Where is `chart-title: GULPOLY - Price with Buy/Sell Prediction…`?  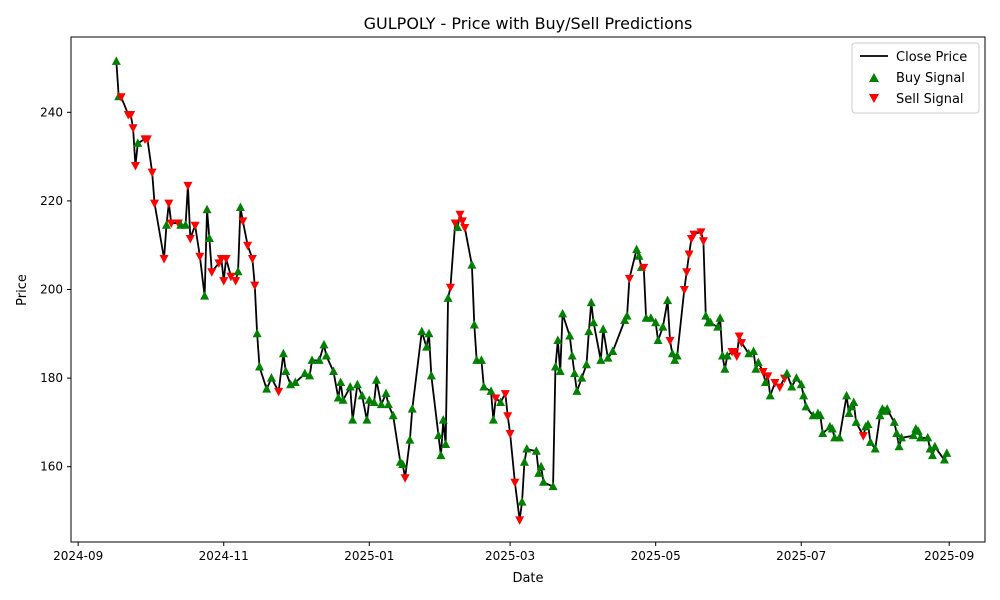
chart-title: GULPOLY - Price with Buy/Sell Prediction… is located at coordinates (528, 23).